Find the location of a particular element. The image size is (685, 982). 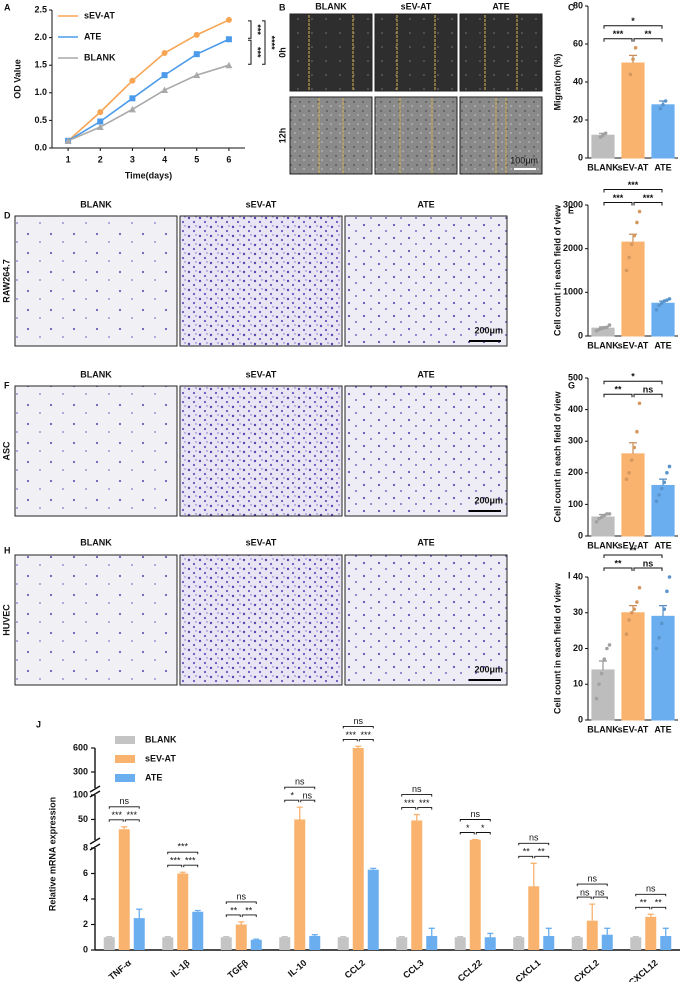

x-tick-label: BLANK is located at coordinates (603, 545).